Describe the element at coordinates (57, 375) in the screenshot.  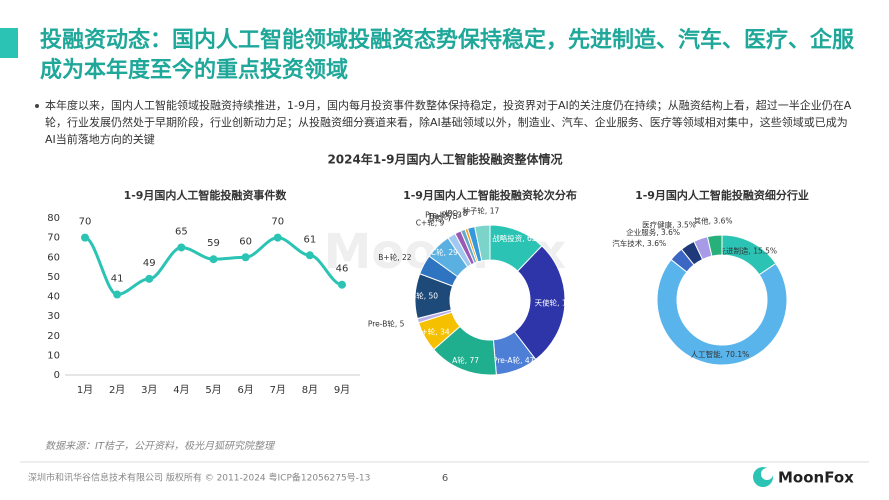
I see `y-tick-label: 0` at that location.